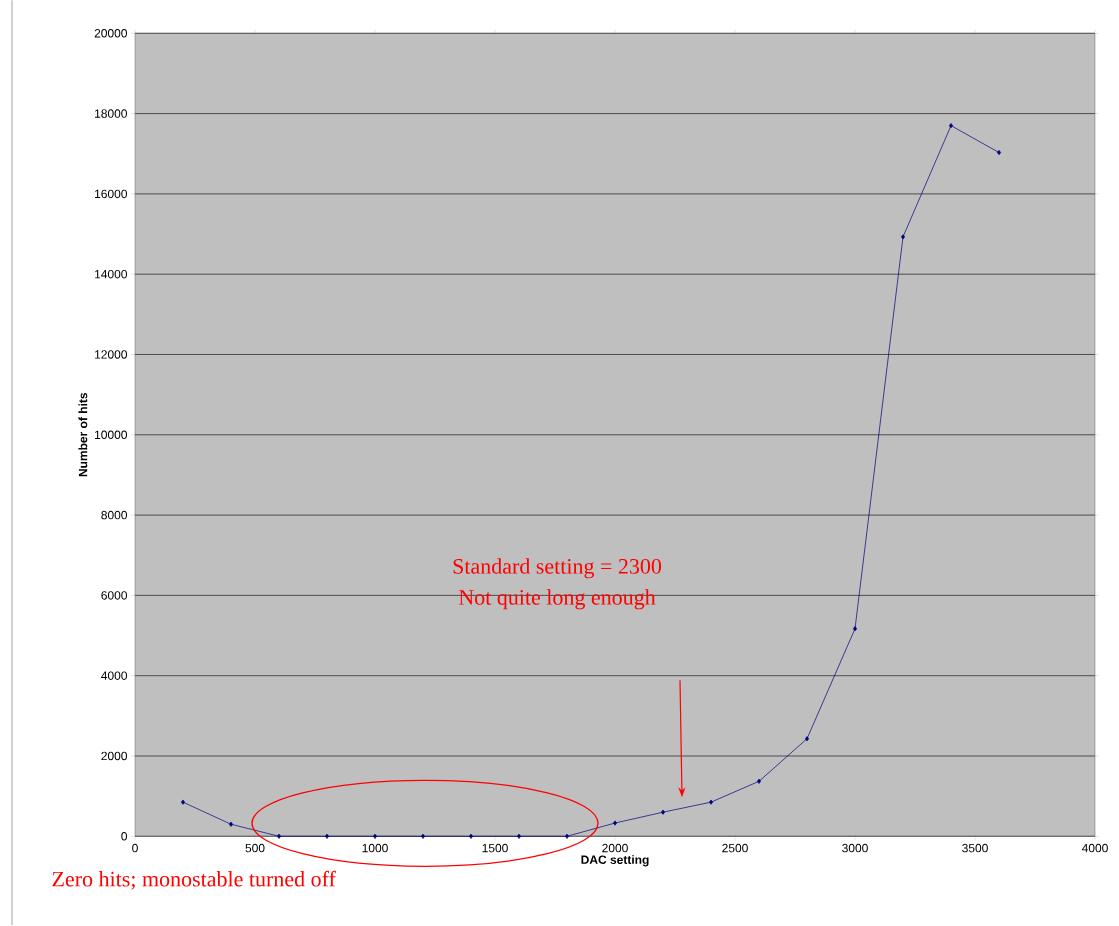  I want to click on y-tick-label: 16000, so click(111, 194).